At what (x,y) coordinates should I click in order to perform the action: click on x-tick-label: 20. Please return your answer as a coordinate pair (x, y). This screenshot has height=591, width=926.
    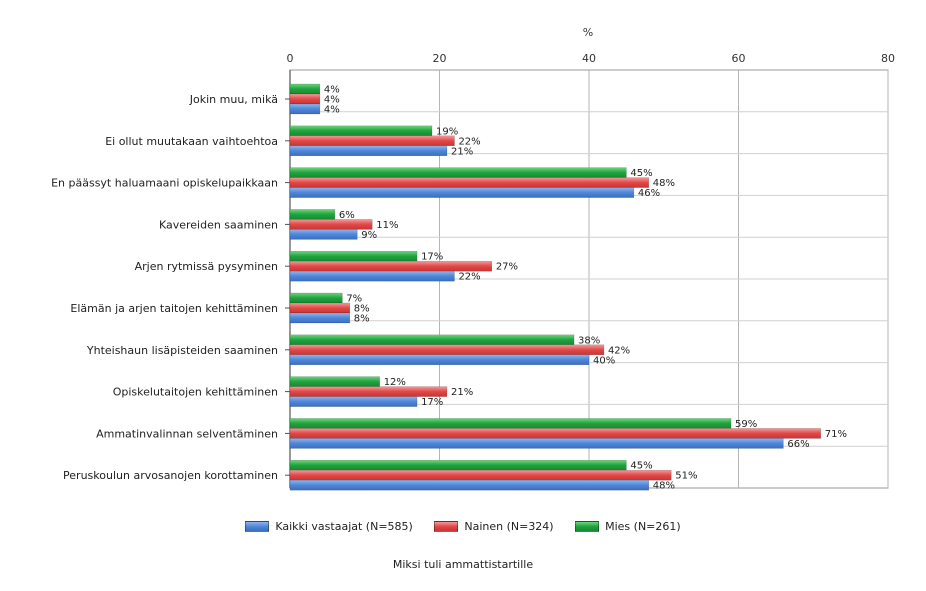
    Looking at the image, I should click on (440, 58).